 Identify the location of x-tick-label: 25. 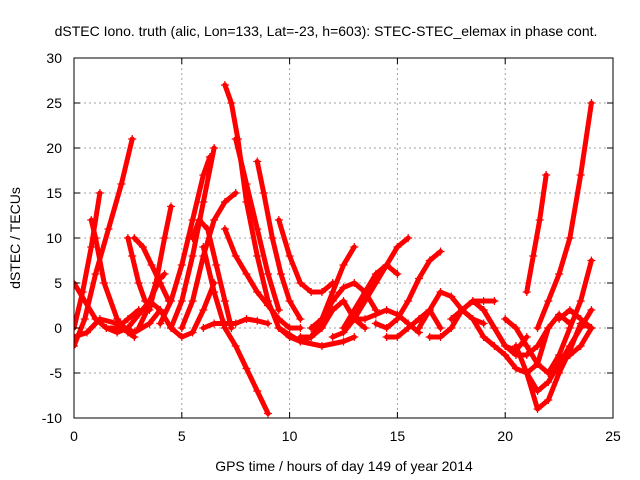
(613, 436).